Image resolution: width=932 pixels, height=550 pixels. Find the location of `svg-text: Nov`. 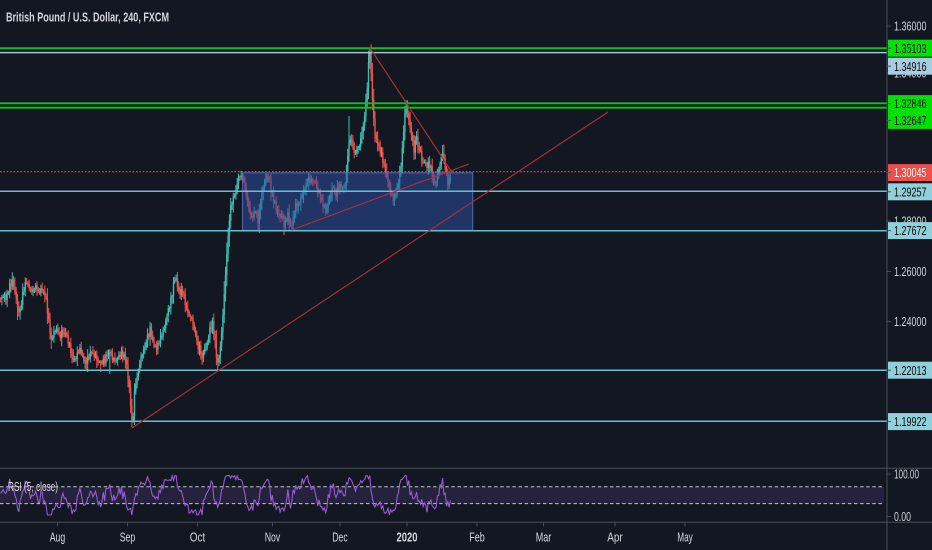

svg-text: Nov is located at coordinates (273, 537).